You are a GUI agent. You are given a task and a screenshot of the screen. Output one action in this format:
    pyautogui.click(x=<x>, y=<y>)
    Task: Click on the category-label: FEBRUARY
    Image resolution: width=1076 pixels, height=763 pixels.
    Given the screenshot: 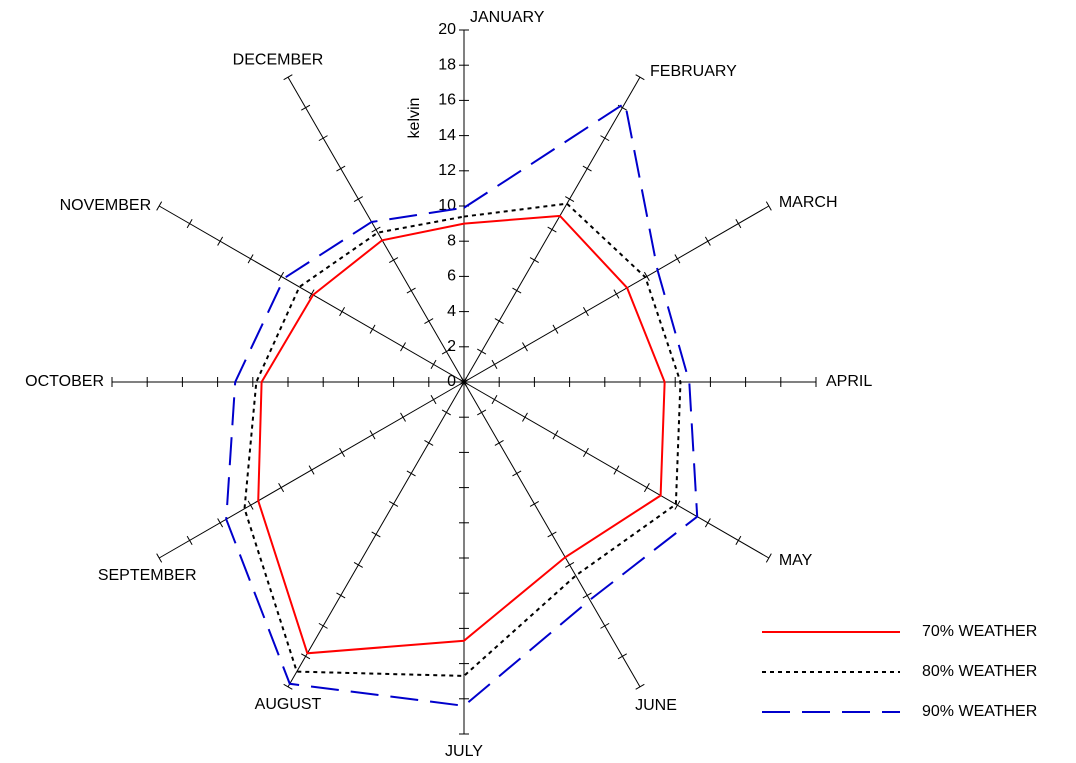 What is the action you would take?
    pyautogui.click(x=693, y=71)
    